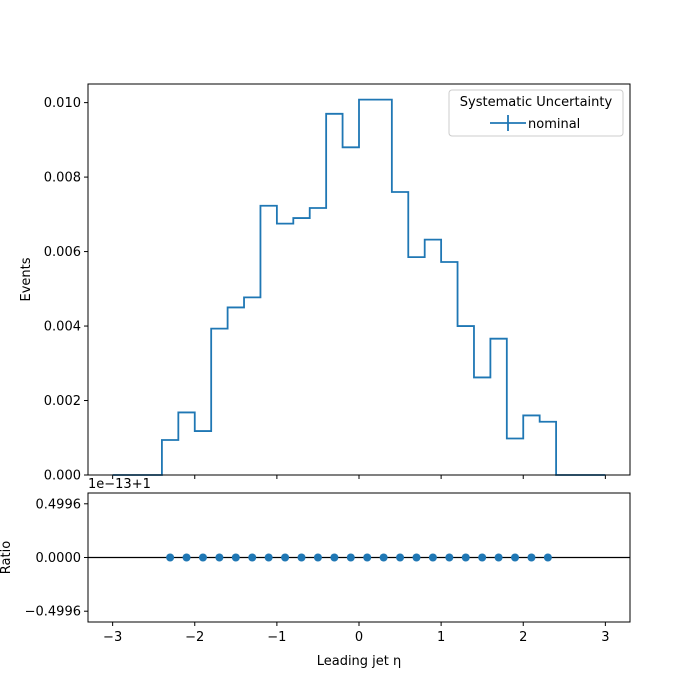 The image size is (700, 700). Describe the element at coordinates (59, 558) in the screenshot. I see `ratio-y-tick-label: 0.0000` at that location.